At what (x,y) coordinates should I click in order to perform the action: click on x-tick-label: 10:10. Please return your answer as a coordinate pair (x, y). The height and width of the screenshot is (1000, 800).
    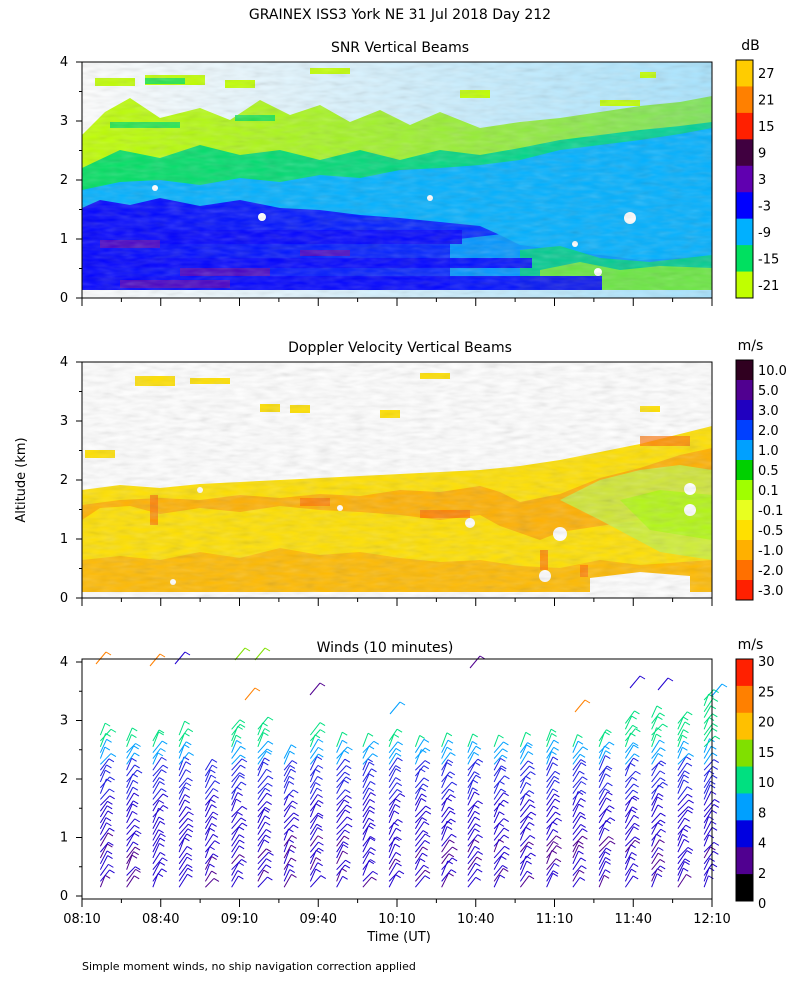
    Looking at the image, I should click on (396, 919).